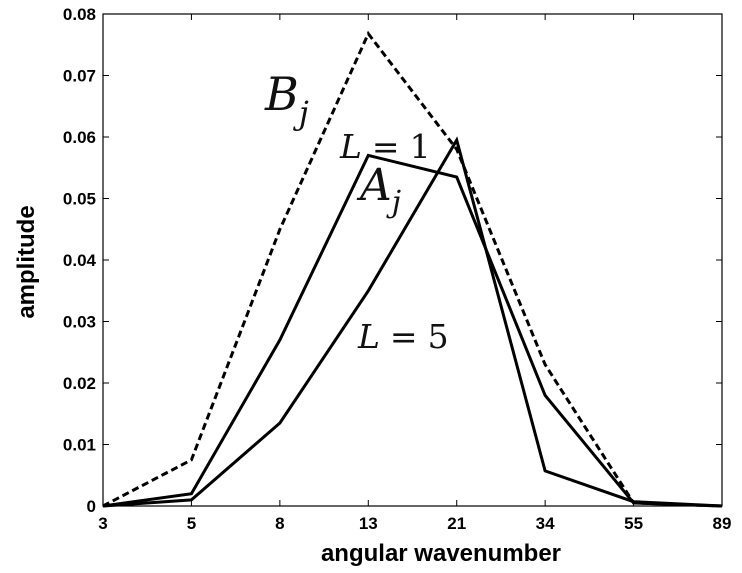  I want to click on x-tick-label: 55, so click(633, 523).